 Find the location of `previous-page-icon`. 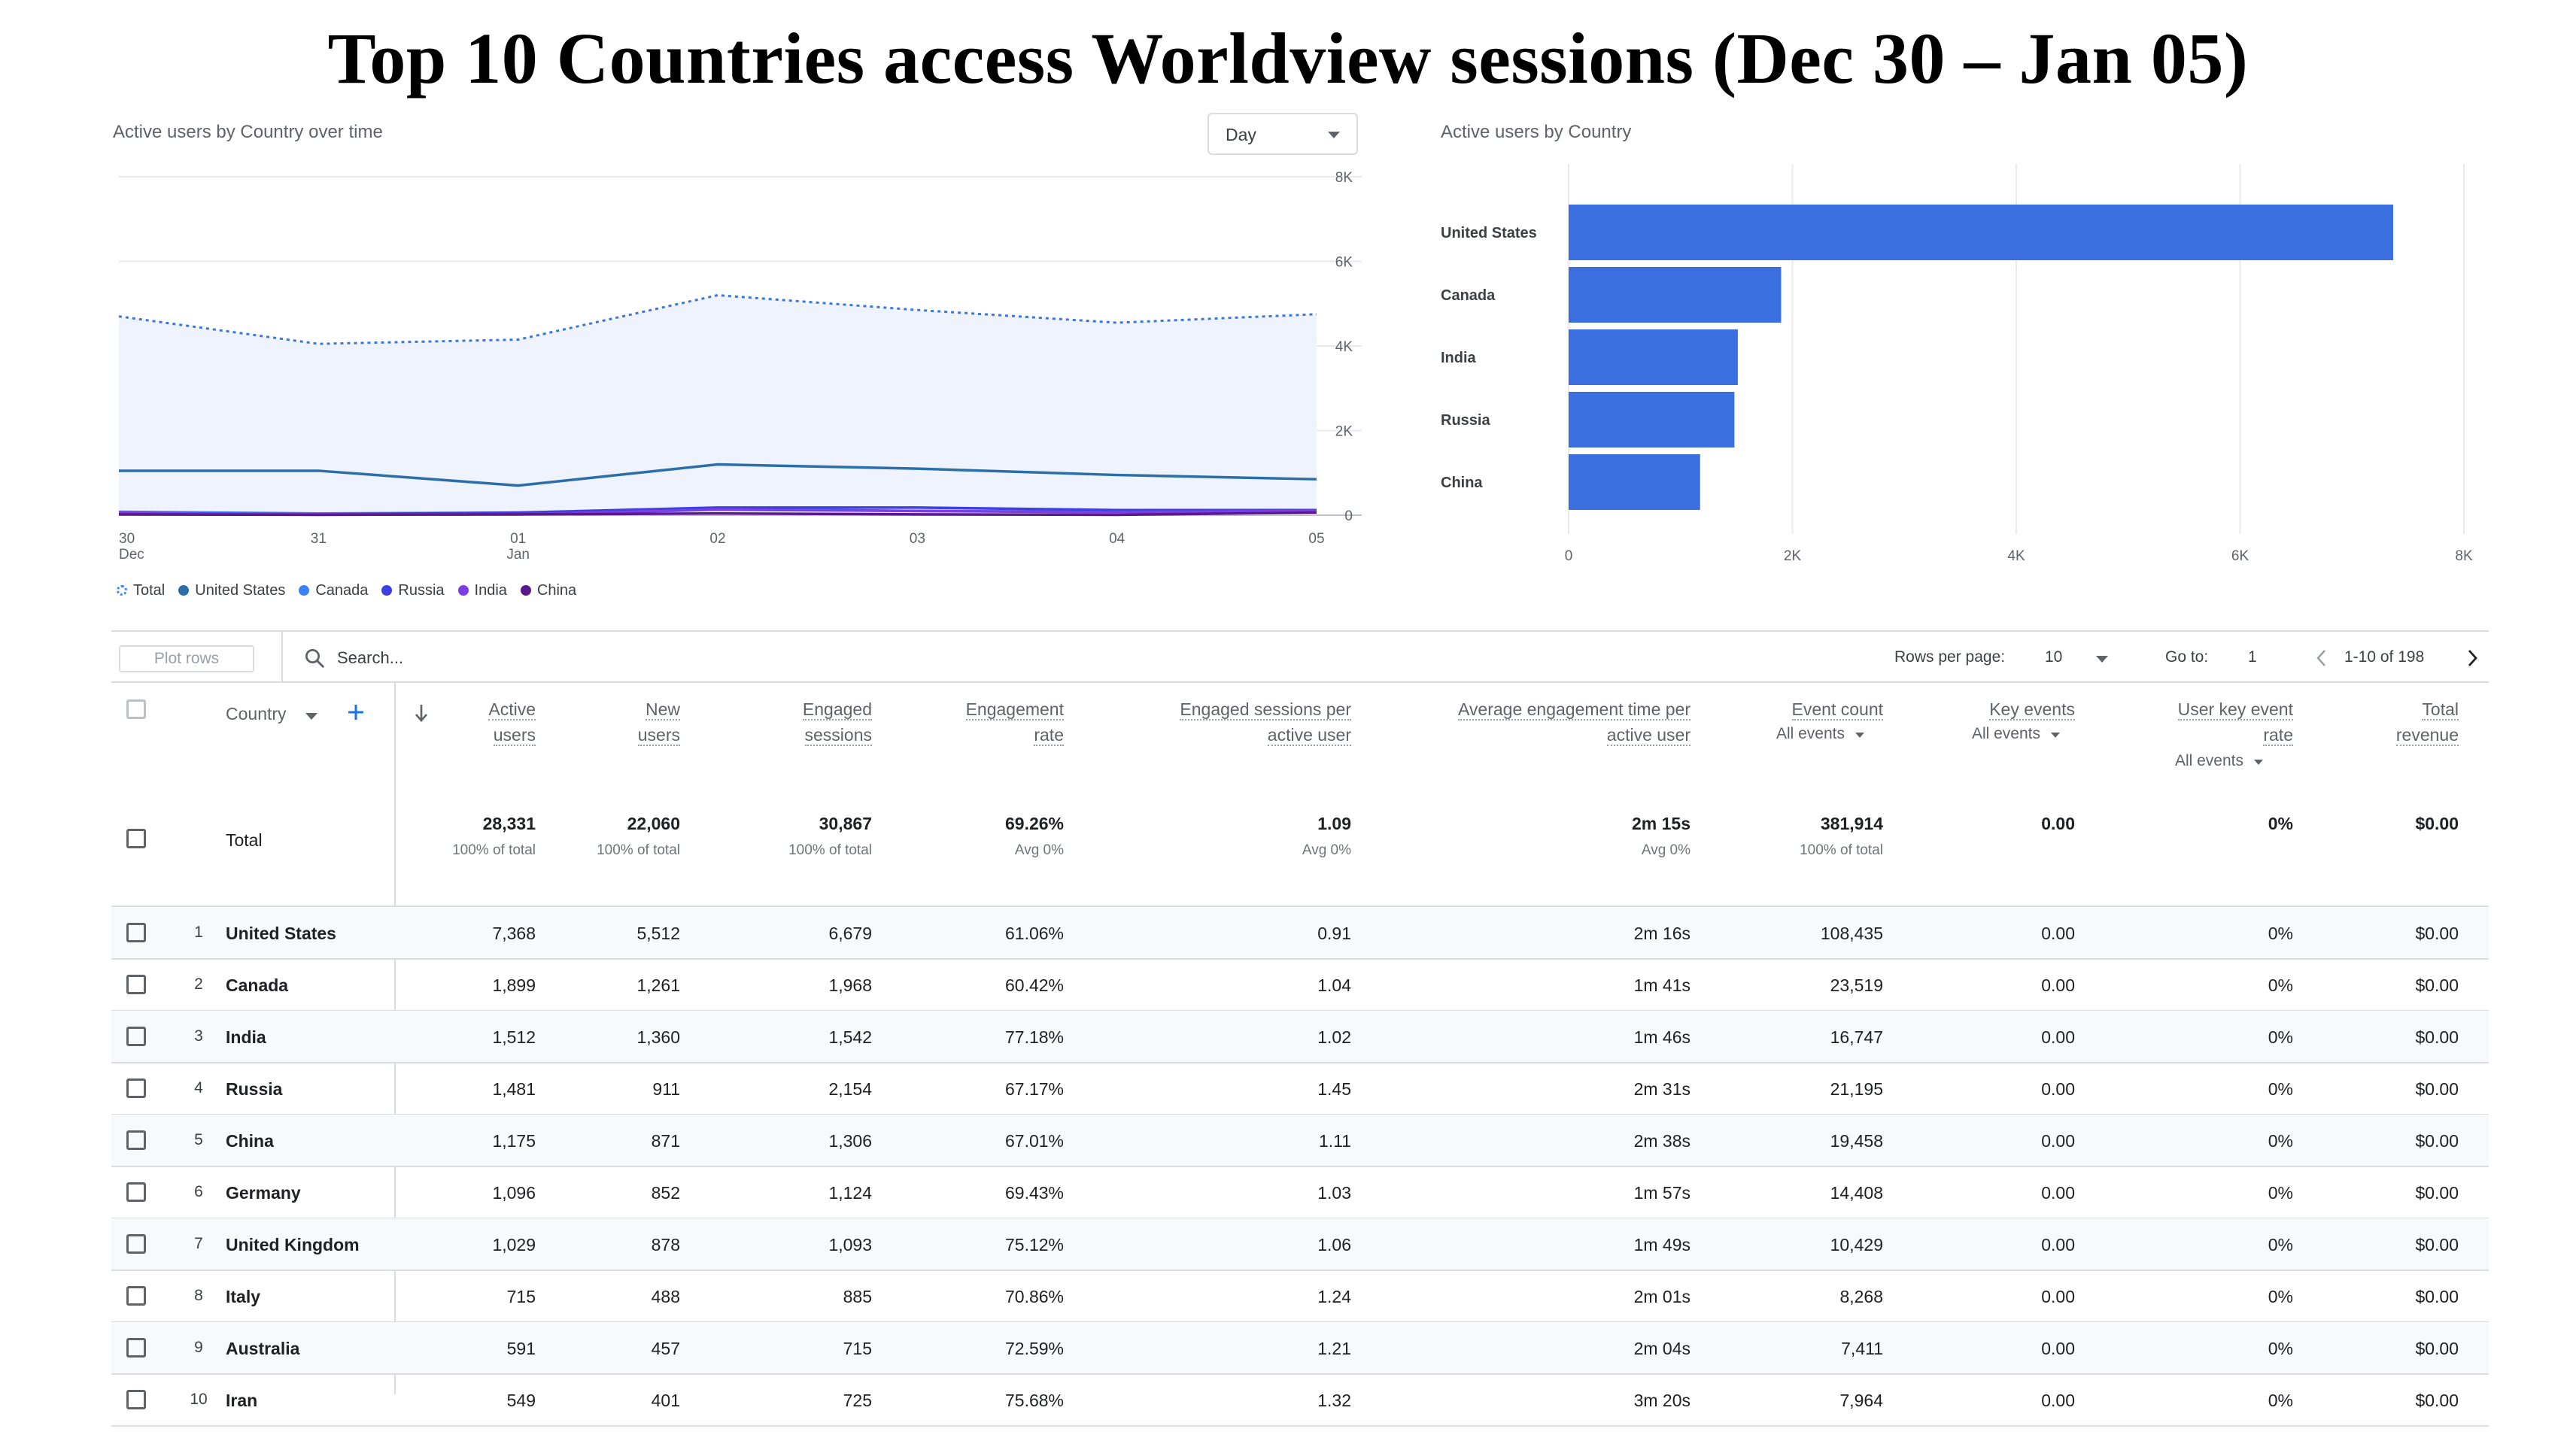

previous-page-icon is located at coordinates (2322, 658).